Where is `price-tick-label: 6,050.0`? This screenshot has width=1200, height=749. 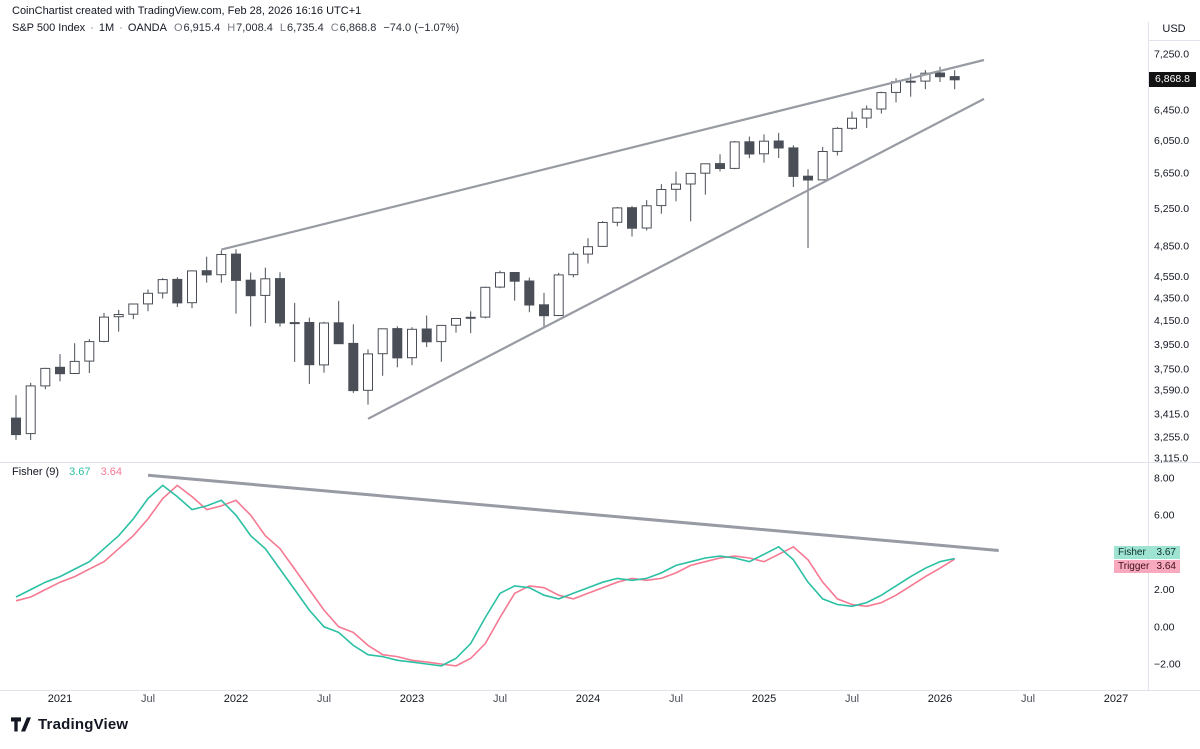 price-tick-label: 6,050.0 is located at coordinates (1171, 141).